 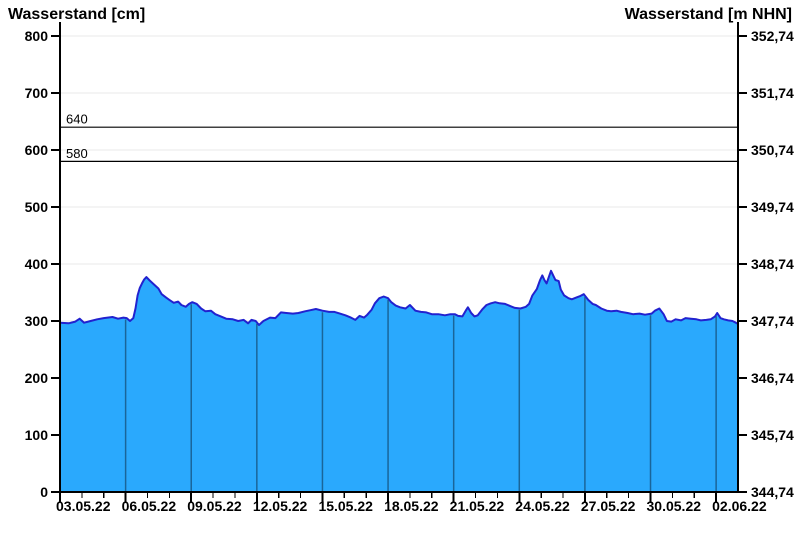 I want to click on y-left-tick-label: 100, so click(x=37, y=435).